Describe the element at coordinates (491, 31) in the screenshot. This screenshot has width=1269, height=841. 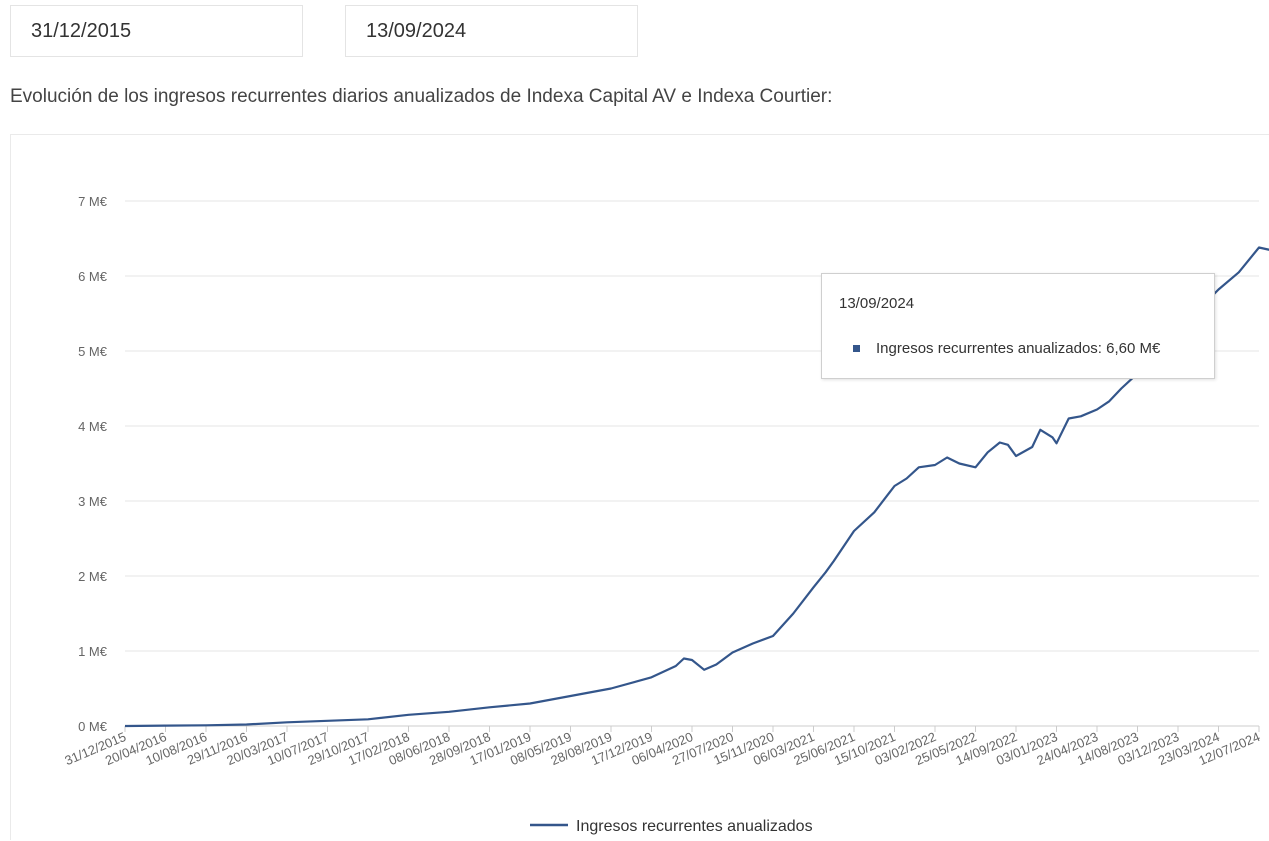
I see `end-date-input` at that location.